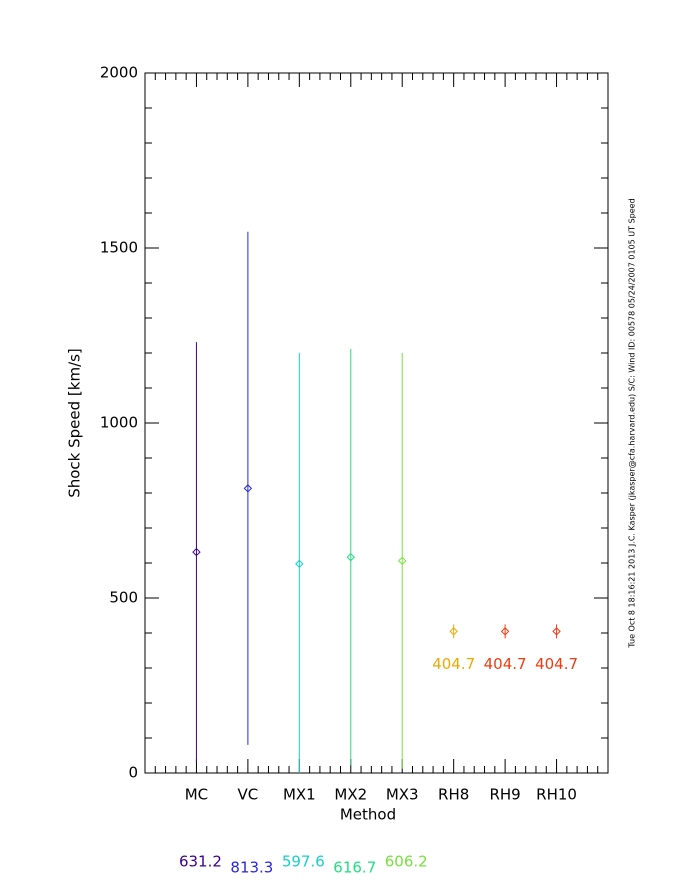  Describe the element at coordinates (75, 423) in the screenshot. I see `y-axis-label: Shock Speed [km/s]` at that location.